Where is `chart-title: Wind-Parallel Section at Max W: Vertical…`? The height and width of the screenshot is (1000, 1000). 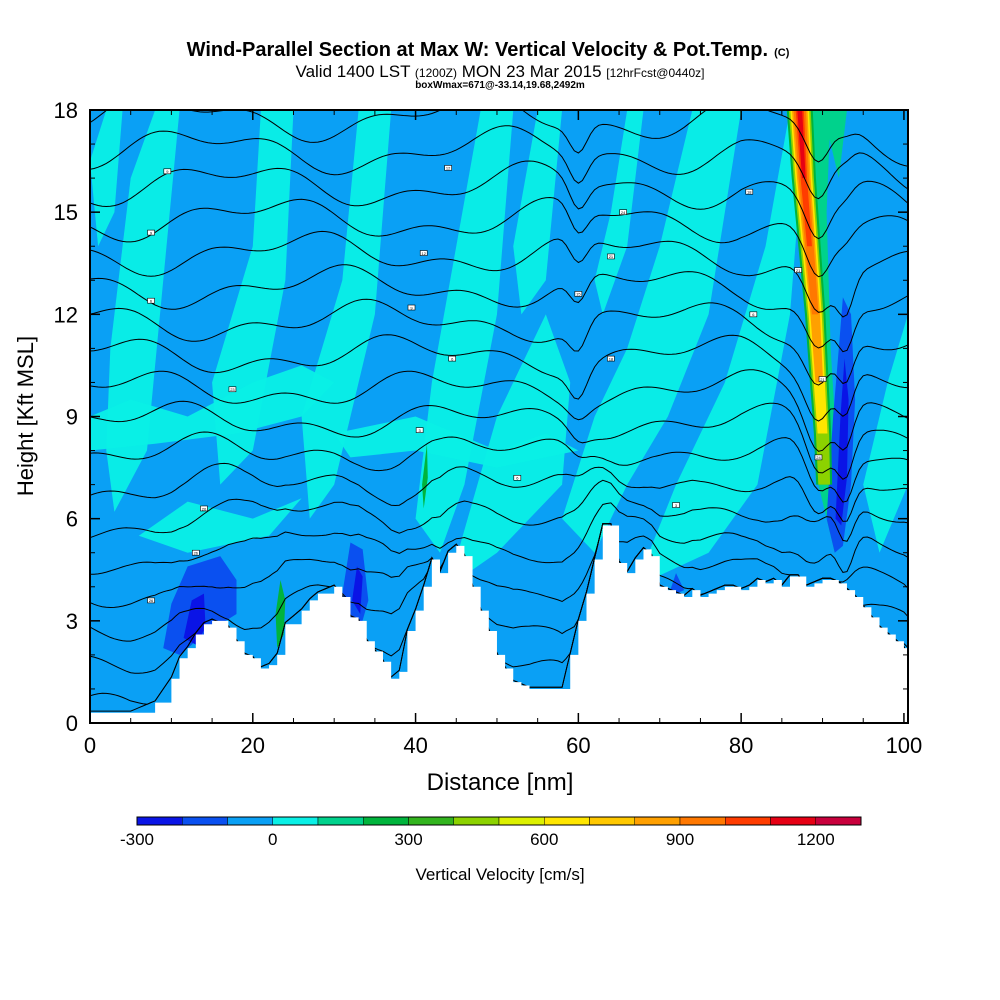 chart-title: Wind-Parallel Section at Max W: Vertical… is located at coordinates (488, 50).